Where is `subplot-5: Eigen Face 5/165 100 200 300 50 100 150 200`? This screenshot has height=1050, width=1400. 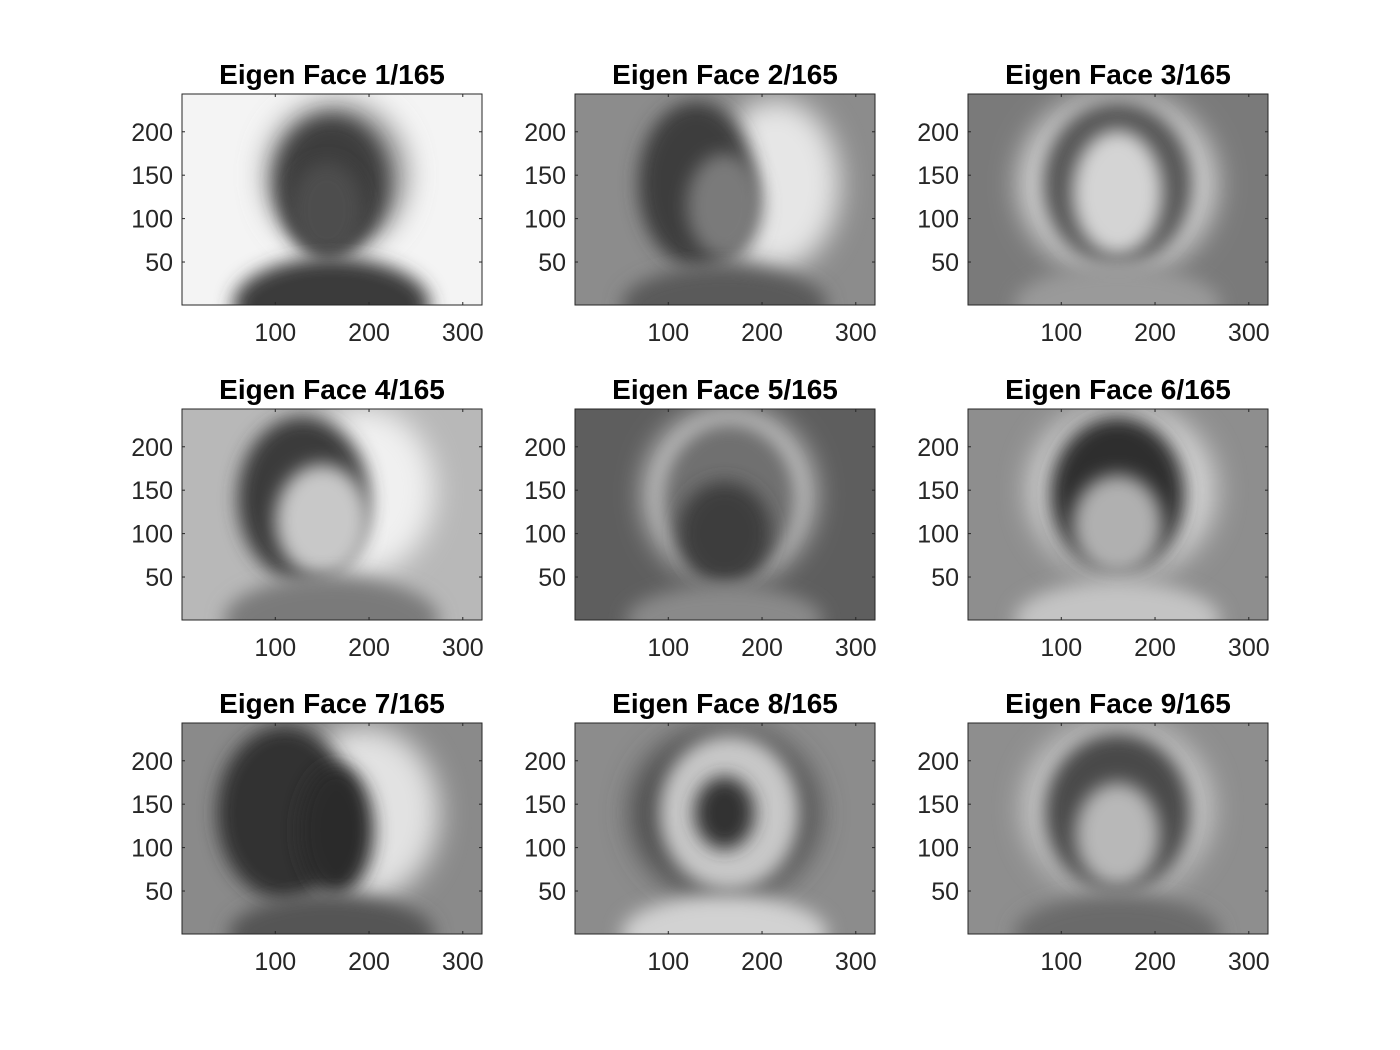 subplot-5: Eigen Face 5/165 100 200 300 50 100 150 200 is located at coordinates (700, 518).